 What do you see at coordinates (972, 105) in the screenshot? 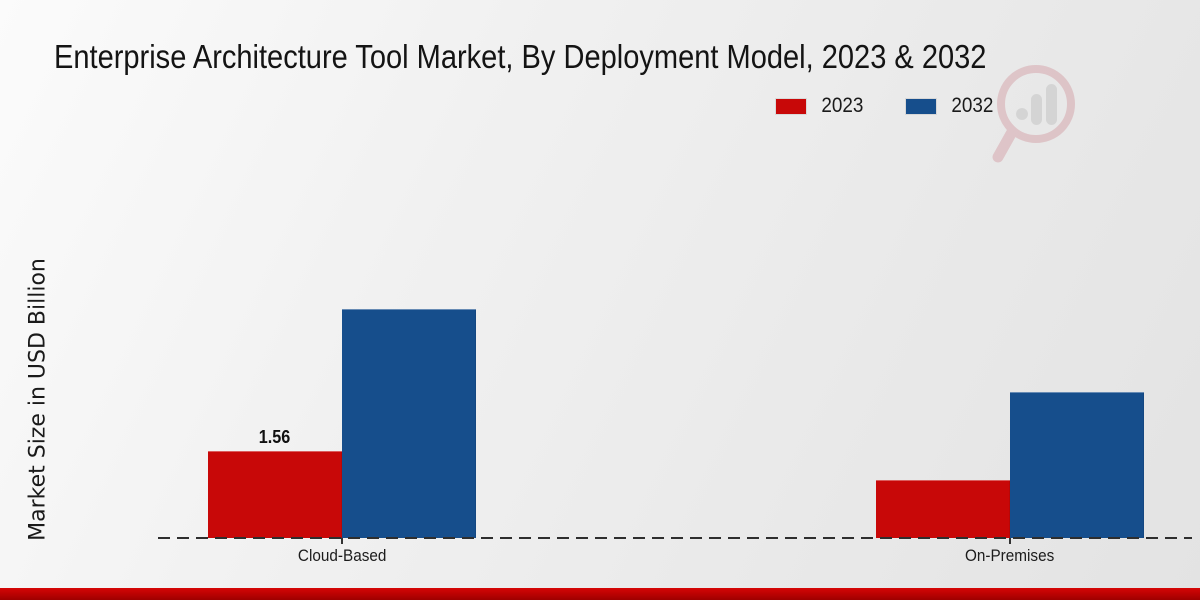
I see `legend-label-2032: 2032` at bounding box center [972, 105].